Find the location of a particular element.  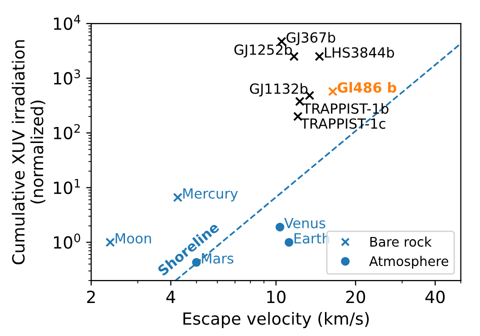

x-tick-label: 4 is located at coordinates (171, 296).